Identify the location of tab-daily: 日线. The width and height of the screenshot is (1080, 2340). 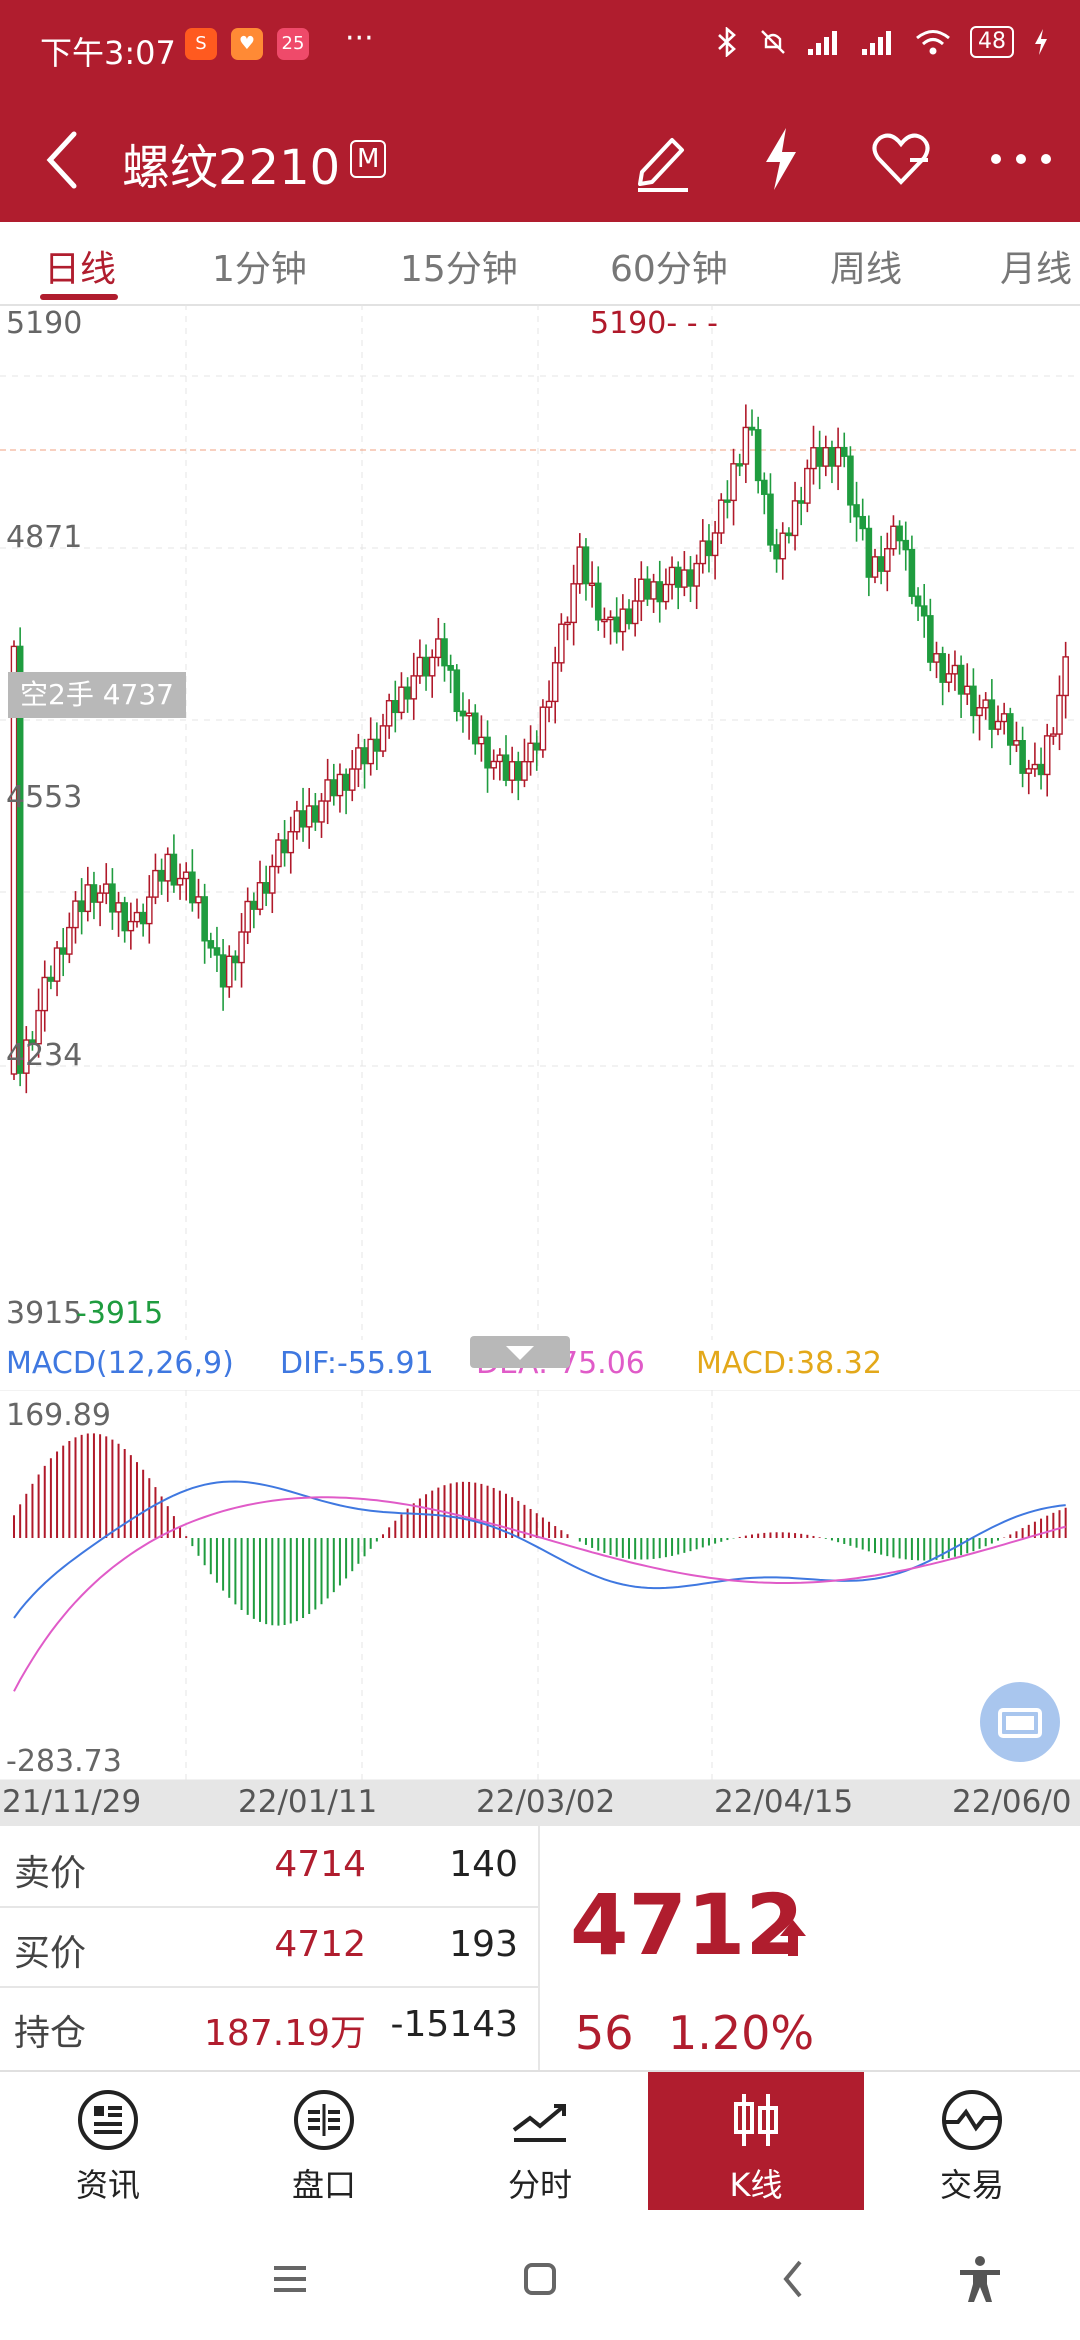
(80, 269).